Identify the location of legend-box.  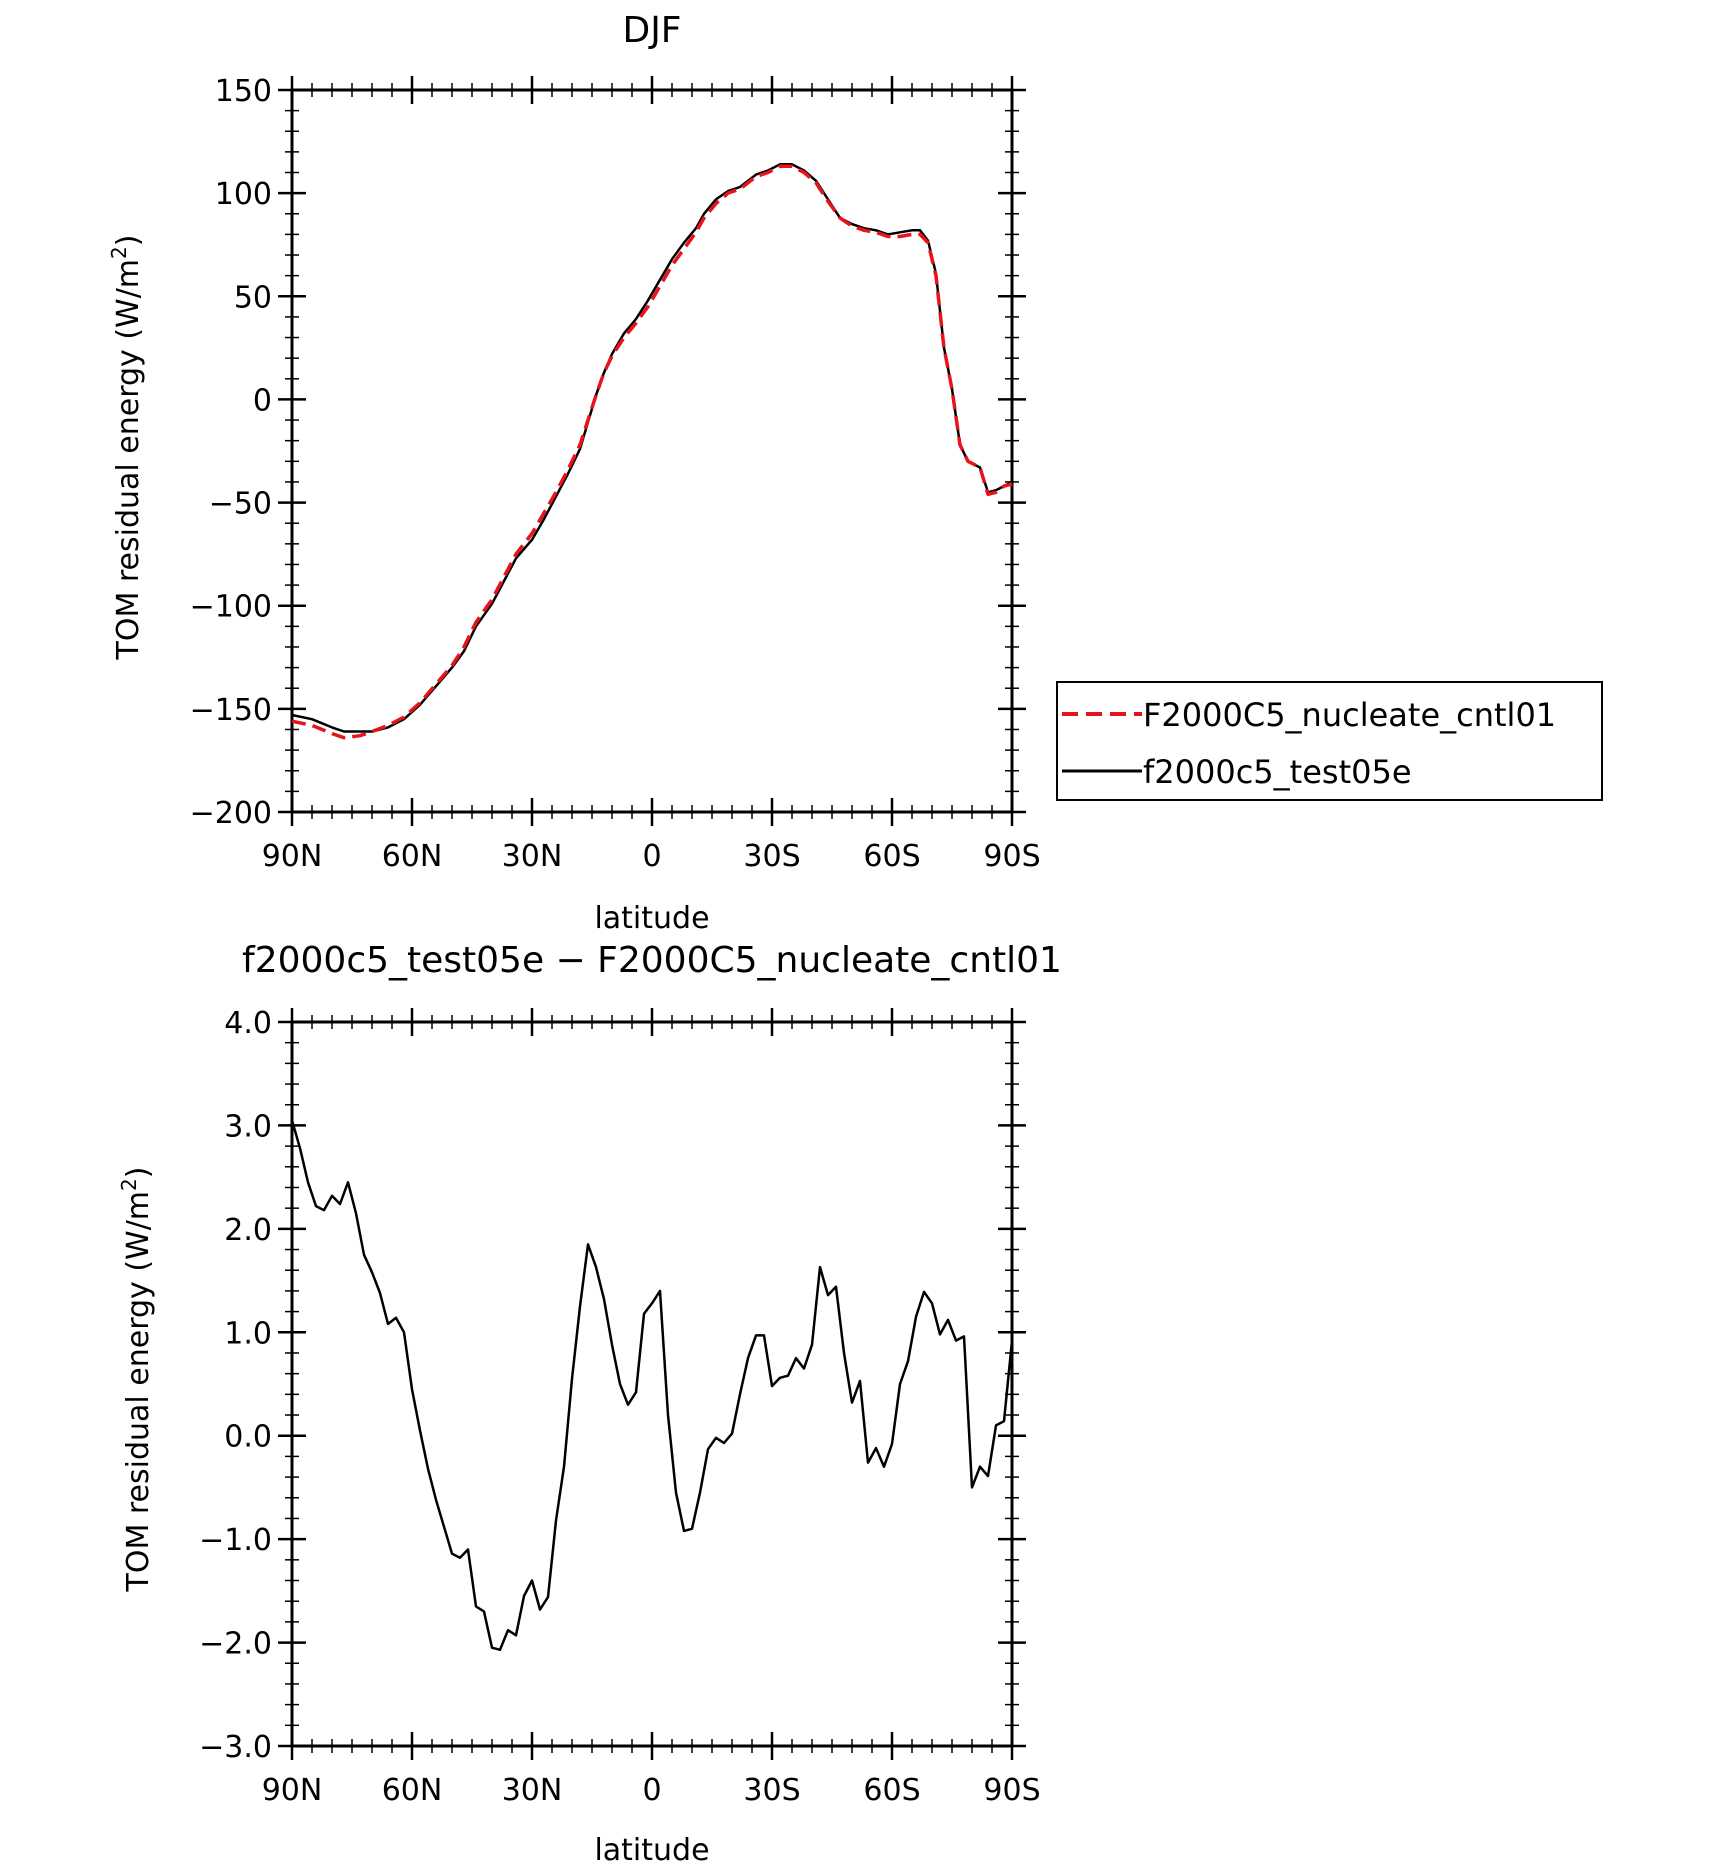
(1329, 741).